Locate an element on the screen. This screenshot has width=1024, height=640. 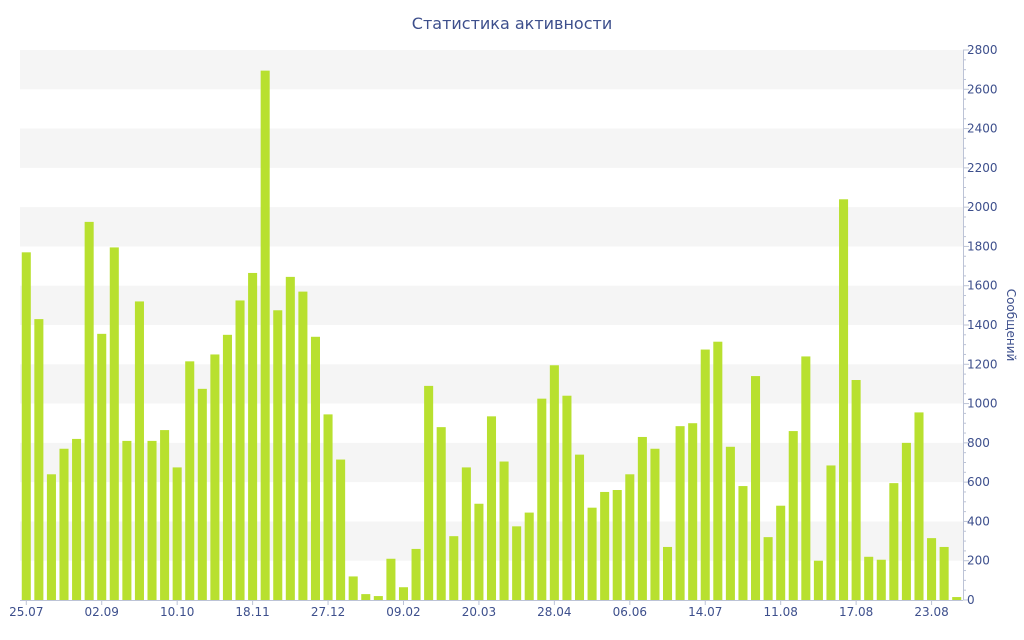
y-tick-label: 2000 is located at coordinates (982, 207).